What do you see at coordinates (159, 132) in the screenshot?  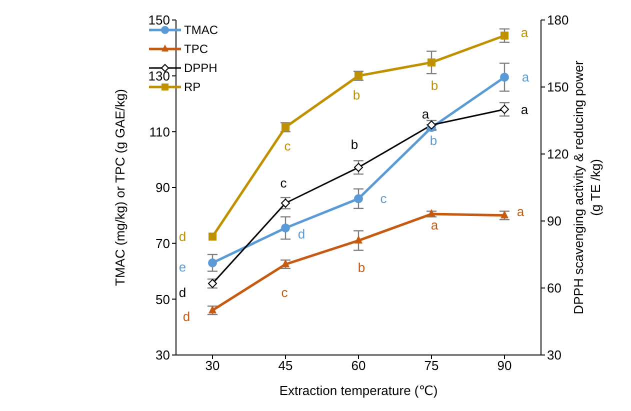 I see `y-tick-label: 110` at bounding box center [159, 132].